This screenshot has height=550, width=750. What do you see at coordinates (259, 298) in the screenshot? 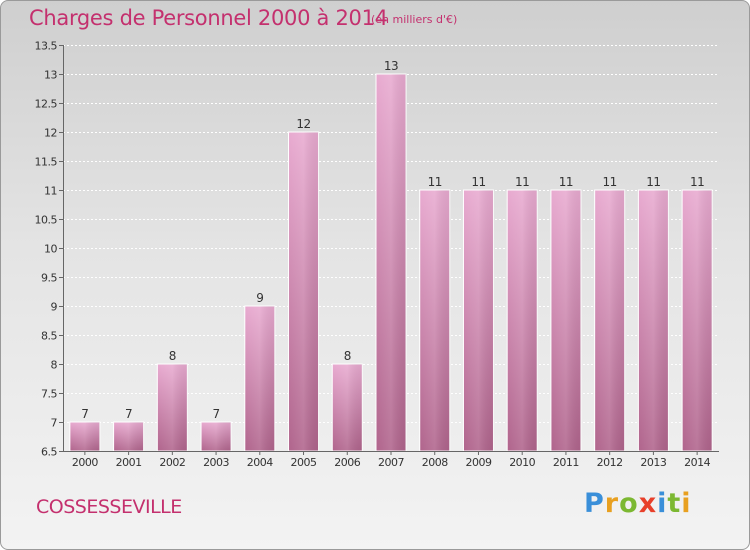
I see `value-label-2004: 9` at bounding box center [259, 298].